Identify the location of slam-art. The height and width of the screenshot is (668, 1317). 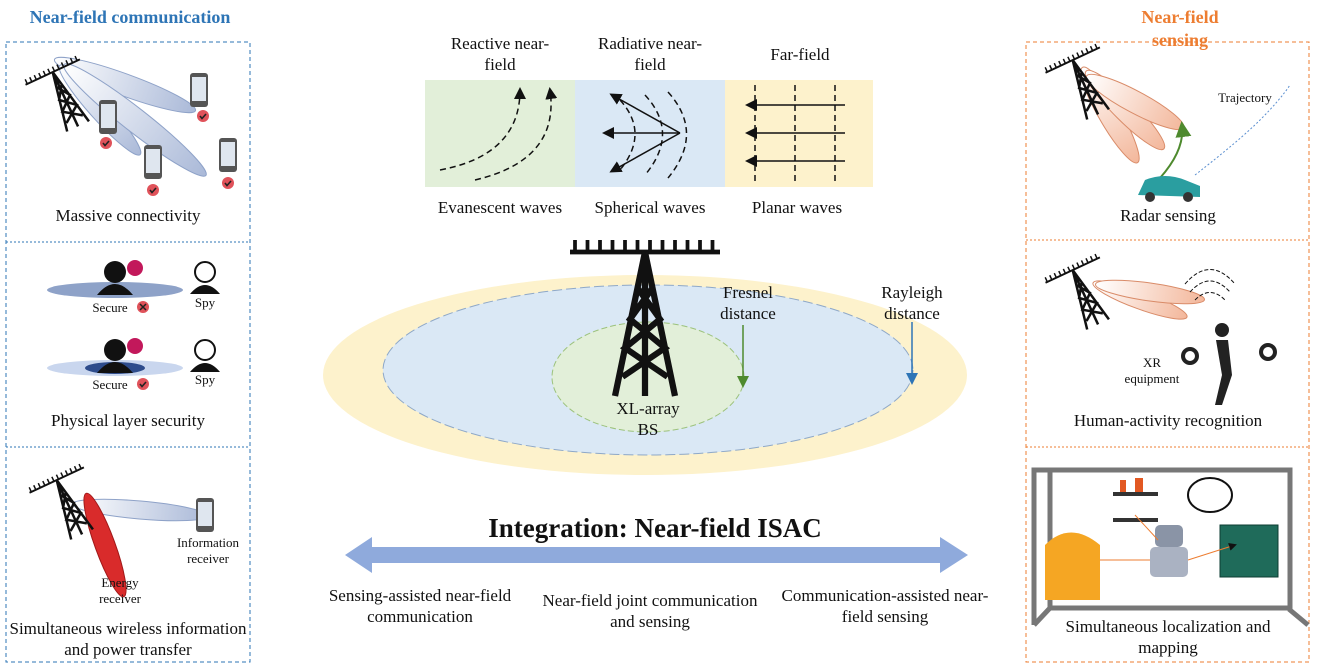
(1170, 547).